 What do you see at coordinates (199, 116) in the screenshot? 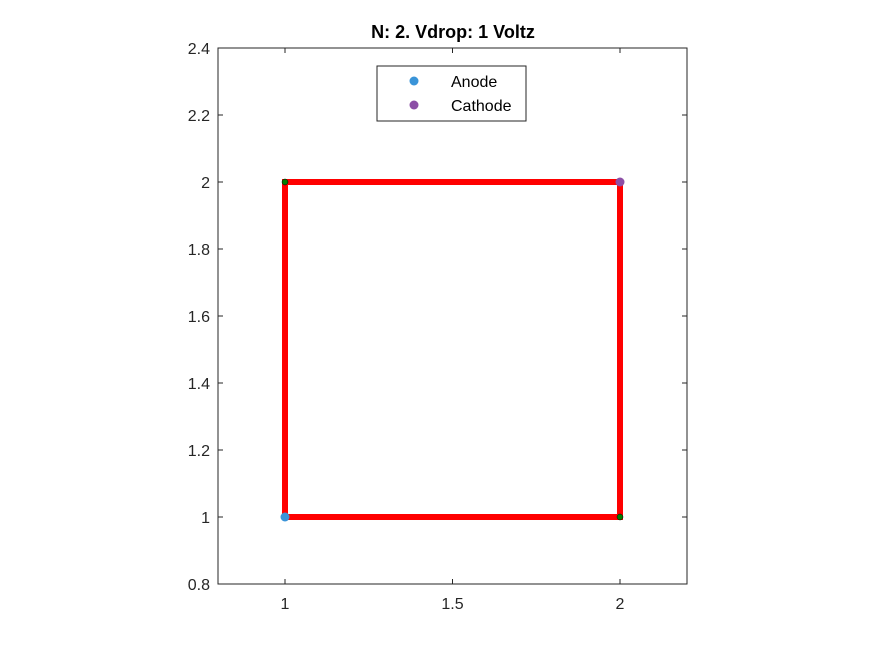
I see `y-tick-label: 2.2` at bounding box center [199, 116].